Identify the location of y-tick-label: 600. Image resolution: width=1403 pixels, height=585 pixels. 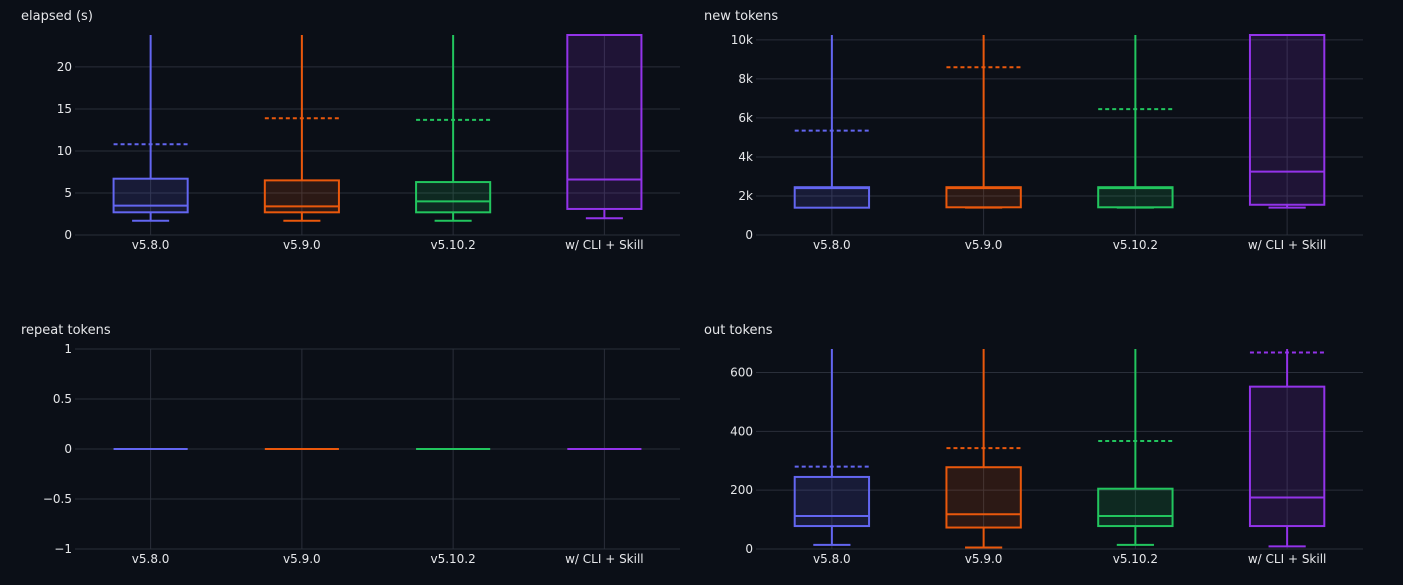
(741, 373).